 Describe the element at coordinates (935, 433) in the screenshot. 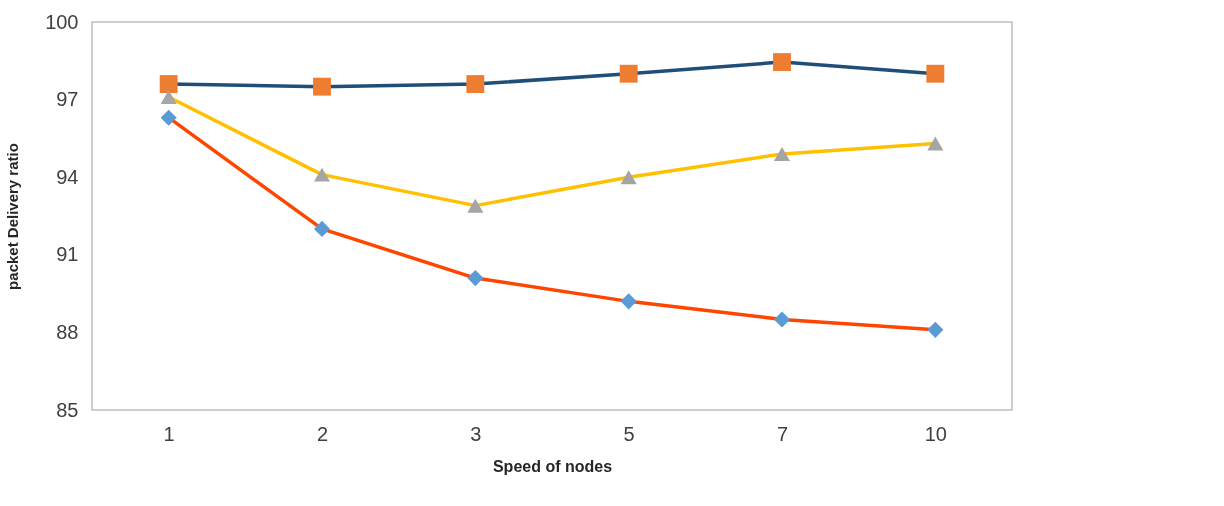

I see `x-tick-label: 10` at that location.